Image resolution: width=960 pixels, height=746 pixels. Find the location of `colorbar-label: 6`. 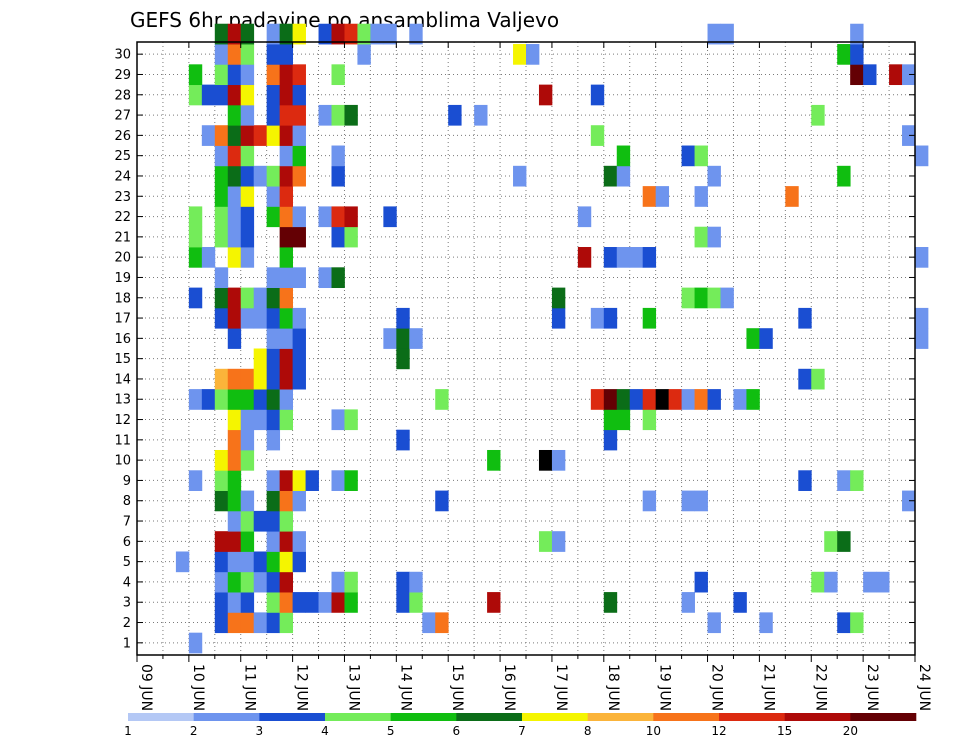

colorbar-label: 6 is located at coordinates (457, 731).